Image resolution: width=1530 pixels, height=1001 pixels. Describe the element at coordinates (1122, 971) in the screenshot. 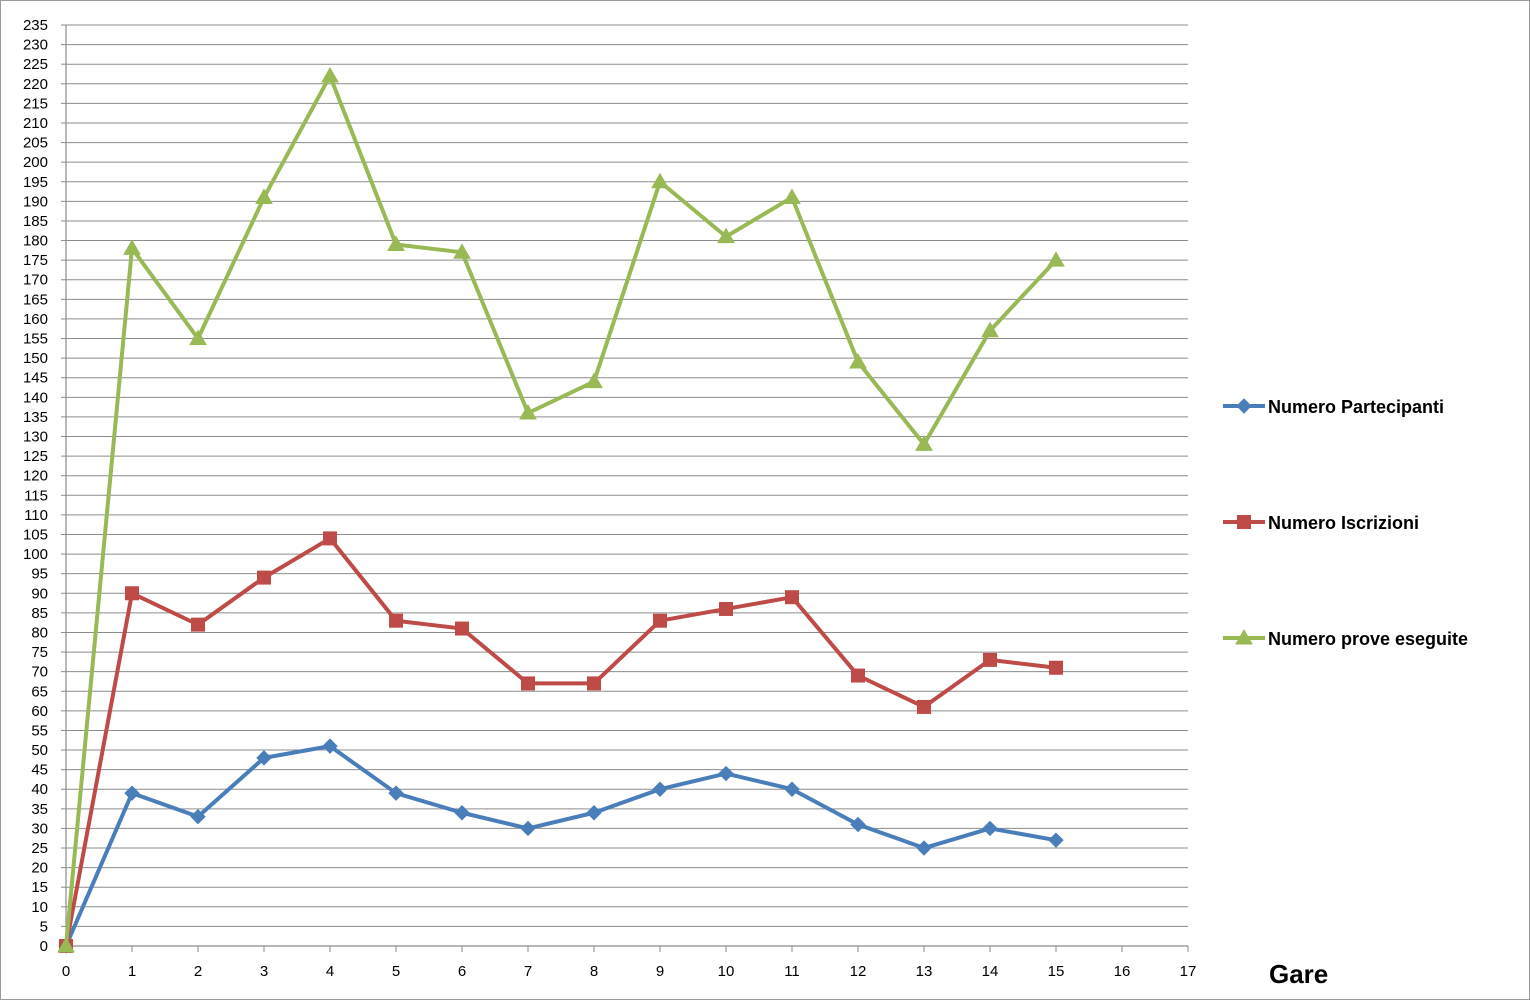

I see `x-tick-label: 16` at that location.